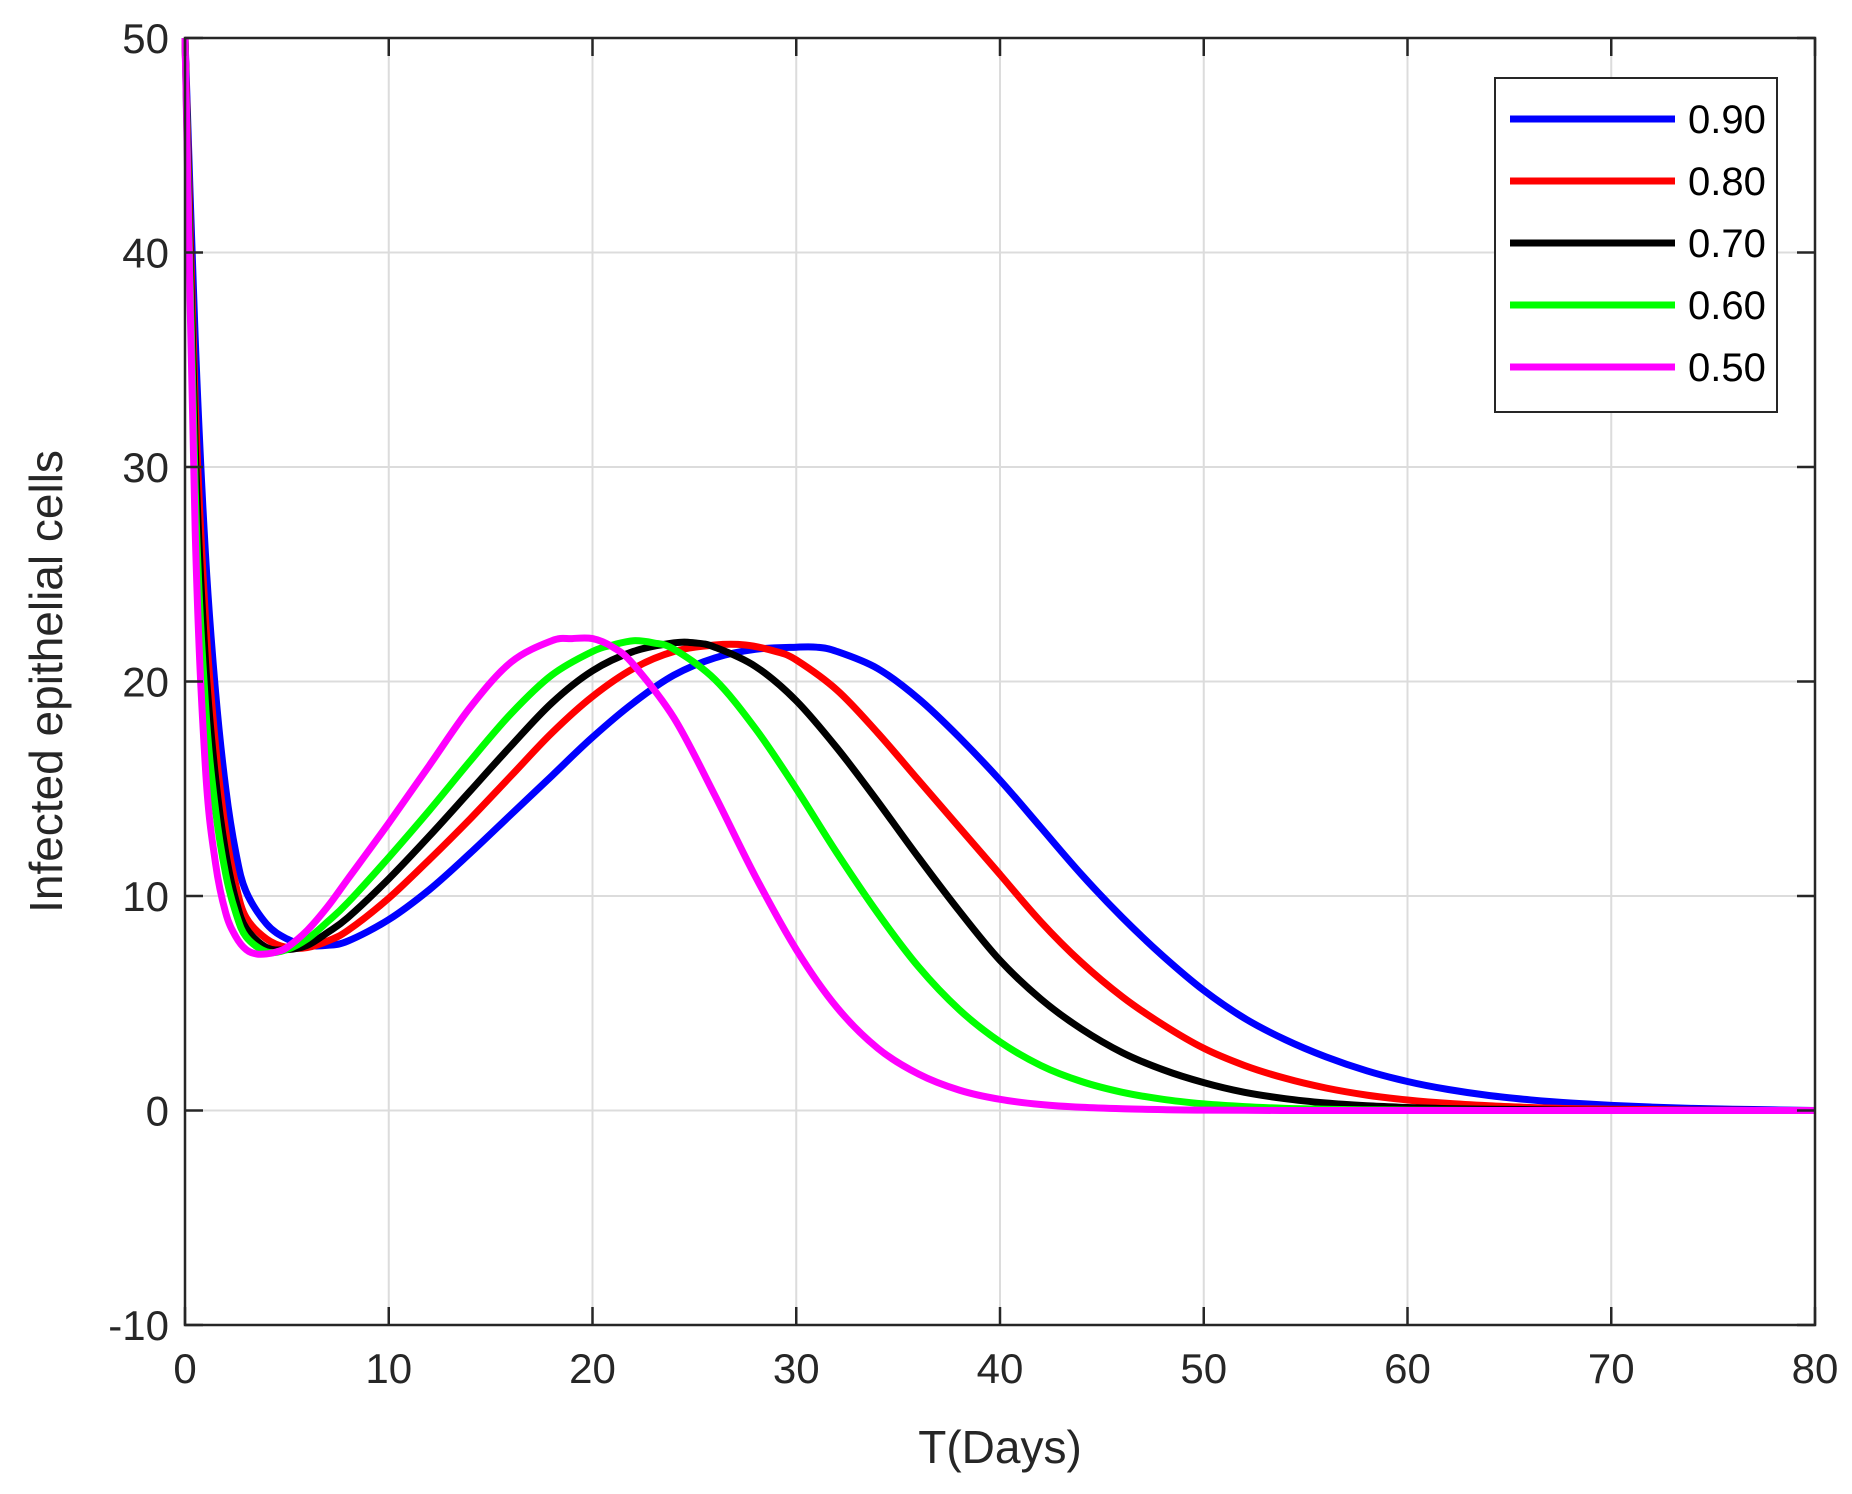  What do you see at coordinates (1727, 182) in the screenshot?
I see `legend-label: 0.80` at bounding box center [1727, 182].